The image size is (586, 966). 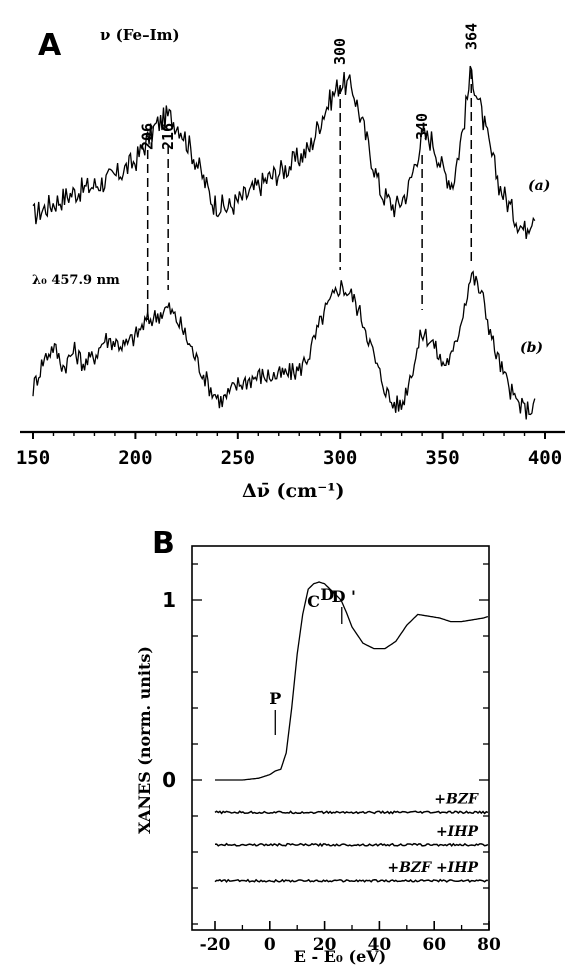 What do you see at coordinates (275, 698) in the screenshot?
I see `panel-b-feature-label: P` at bounding box center [275, 698].